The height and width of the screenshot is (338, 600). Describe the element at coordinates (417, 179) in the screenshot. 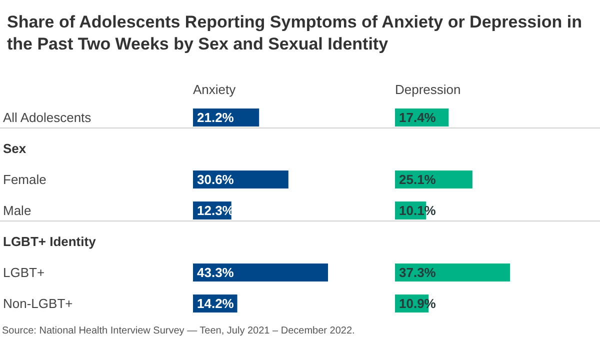

I see `data-label: 25.1%` at that location.